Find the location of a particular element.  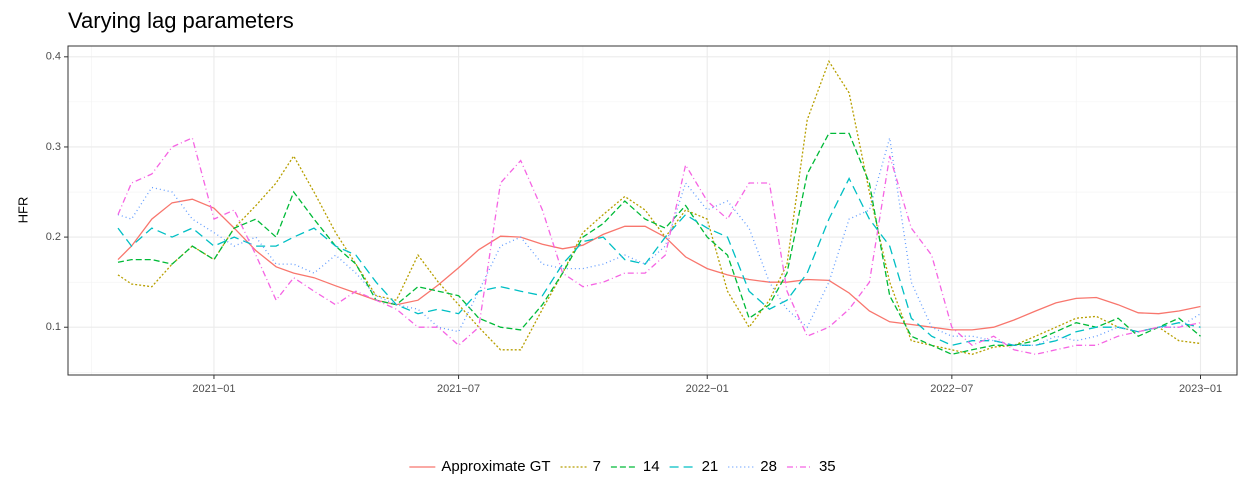

y-tick-label: 0.2 is located at coordinates (53, 237).